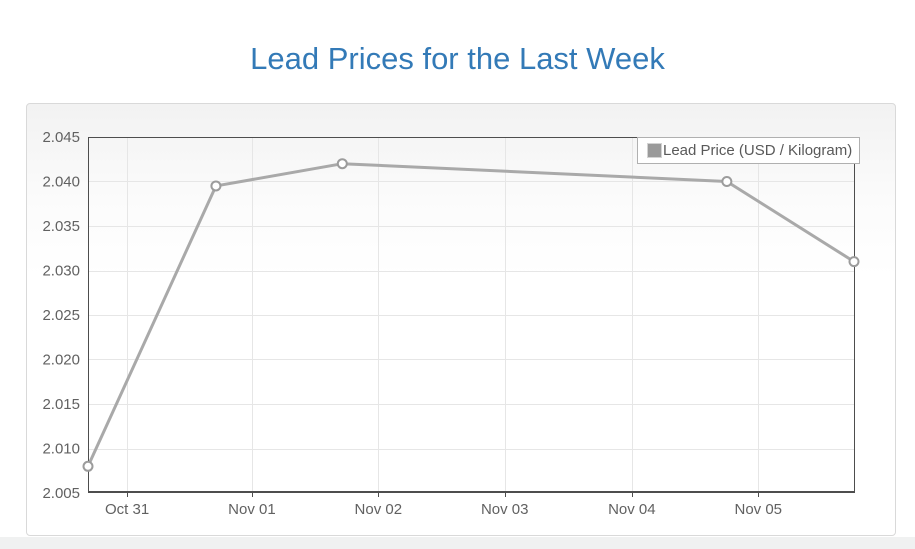  Describe the element at coordinates (61, 493) in the screenshot. I see `y-axis-label: 2.005` at that location.